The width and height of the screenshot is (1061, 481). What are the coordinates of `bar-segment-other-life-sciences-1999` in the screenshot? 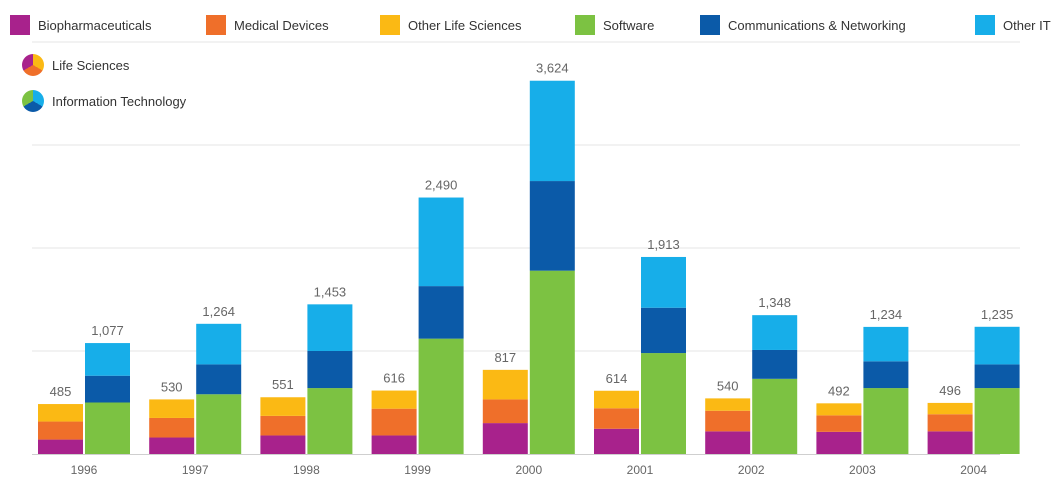 It's located at (394, 399).